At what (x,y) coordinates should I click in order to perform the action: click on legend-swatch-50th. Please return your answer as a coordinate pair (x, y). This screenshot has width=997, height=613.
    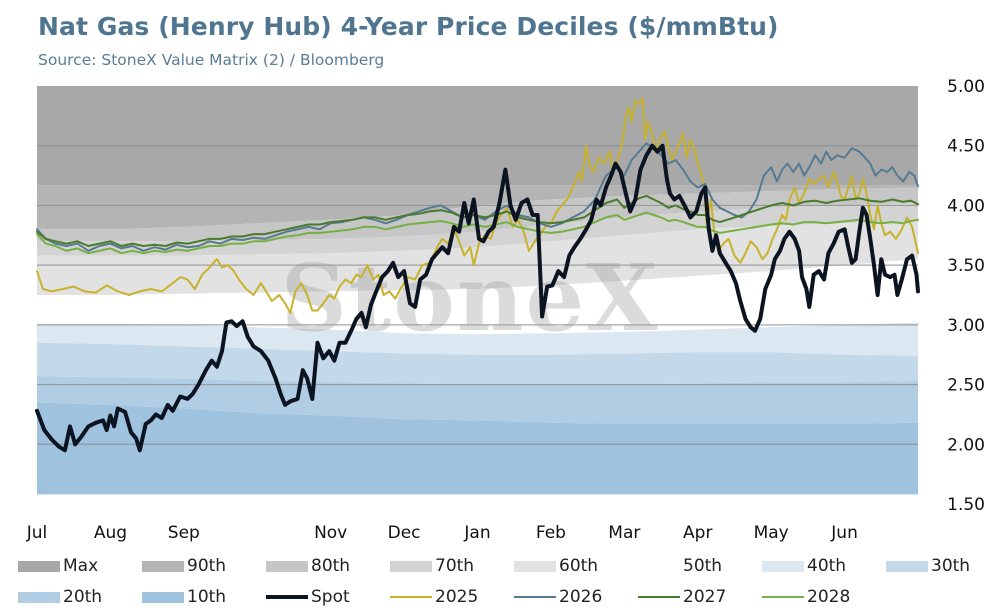
    Looking at the image, I should click on (659, 566).